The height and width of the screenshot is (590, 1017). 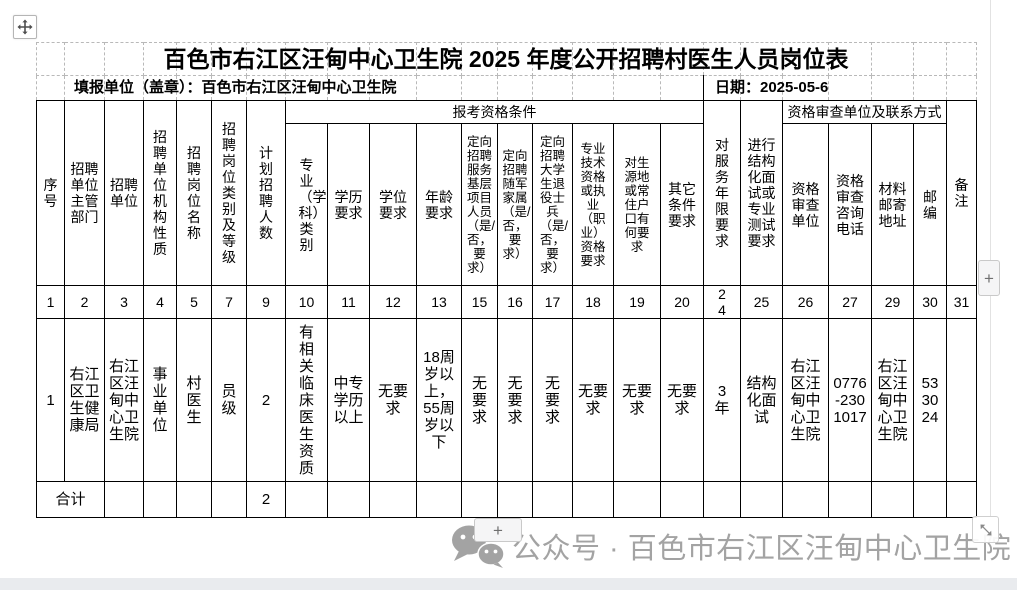 I want to click on column-number: 18, so click(x=593, y=302).